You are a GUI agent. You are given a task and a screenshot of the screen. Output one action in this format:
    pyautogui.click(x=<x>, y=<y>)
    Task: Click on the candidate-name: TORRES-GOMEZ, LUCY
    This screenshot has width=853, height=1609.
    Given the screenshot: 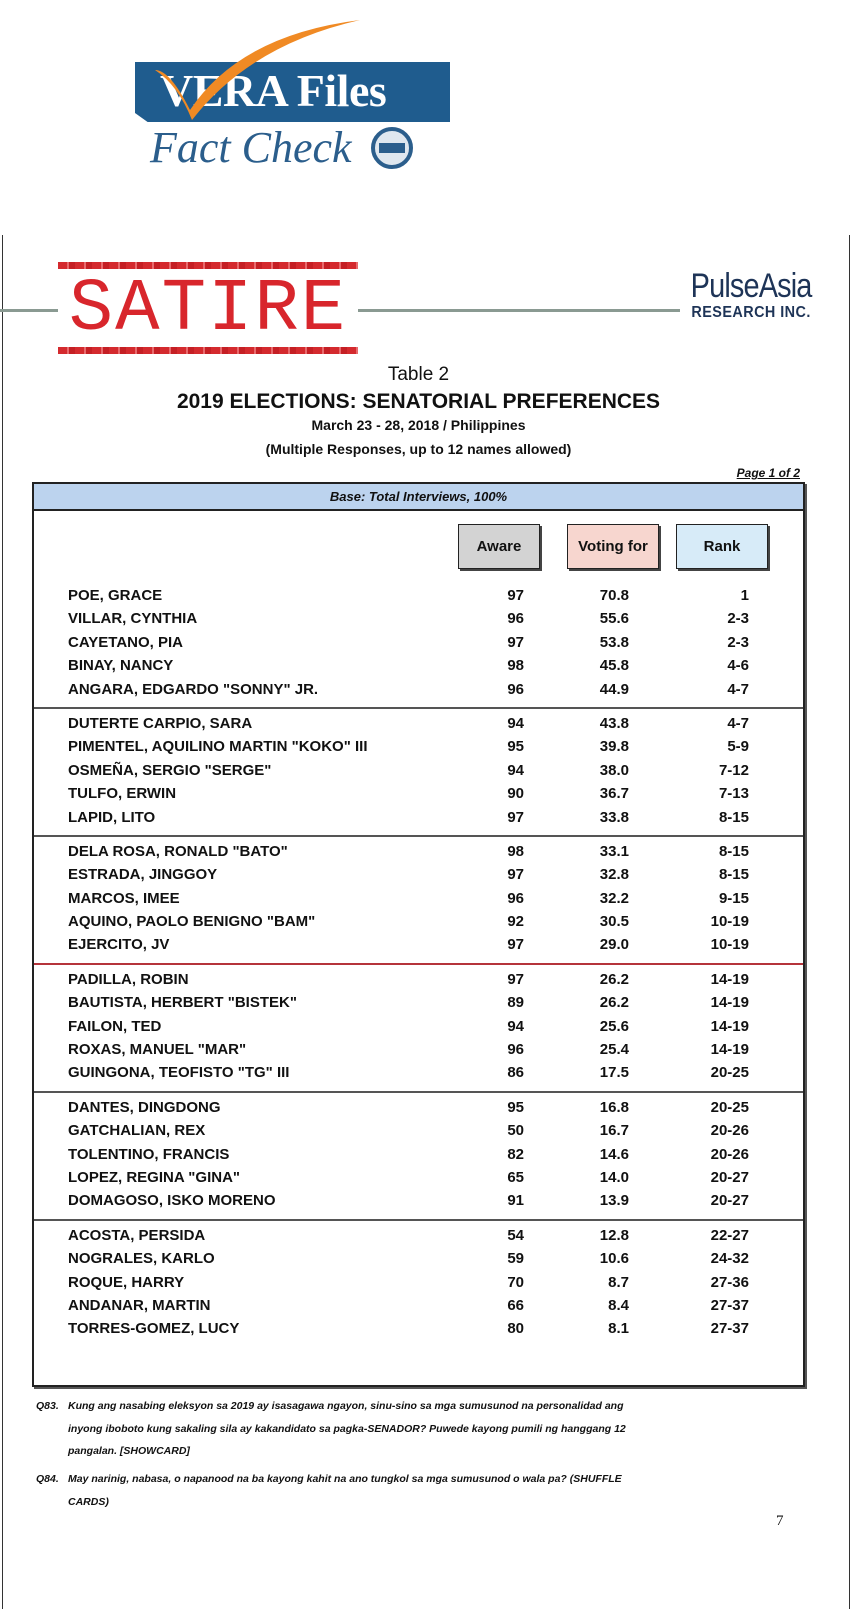 What is the action you would take?
    pyautogui.click(x=154, y=1329)
    